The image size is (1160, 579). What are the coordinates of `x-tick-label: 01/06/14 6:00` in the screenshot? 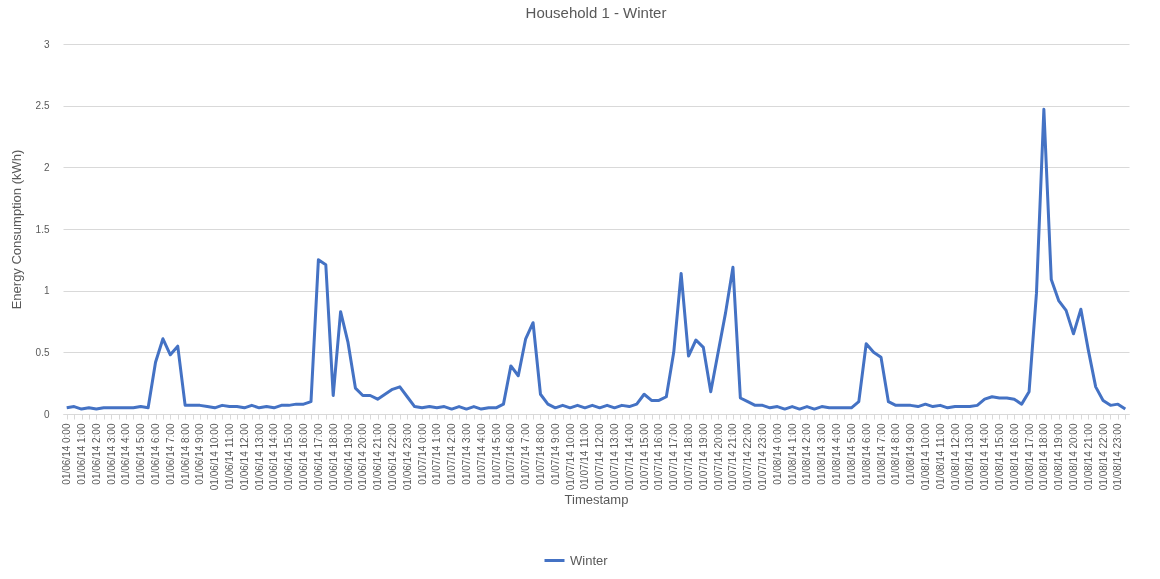 It's located at (156, 454).